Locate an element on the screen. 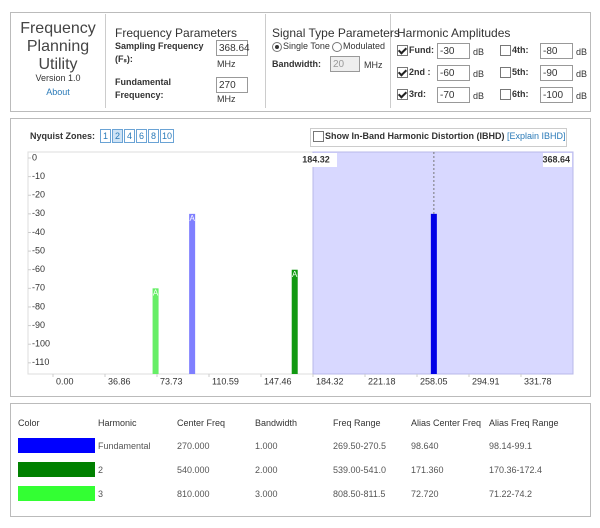  x-tick-label: 221.18 is located at coordinates (382, 381).